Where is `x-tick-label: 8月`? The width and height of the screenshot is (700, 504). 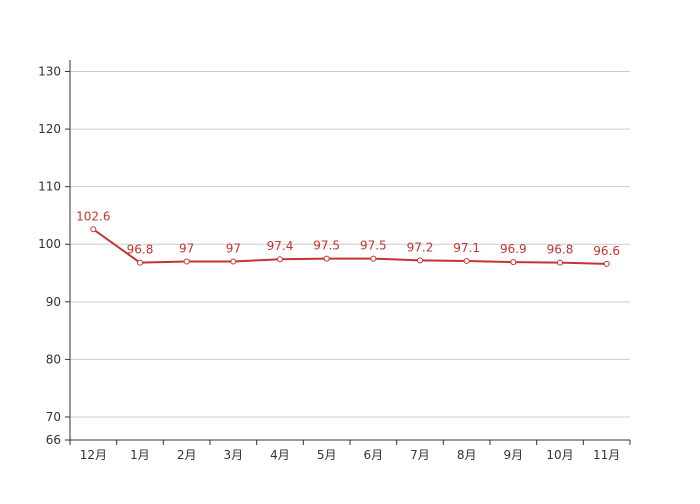 x-tick-label: 8月 is located at coordinates (467, 455).